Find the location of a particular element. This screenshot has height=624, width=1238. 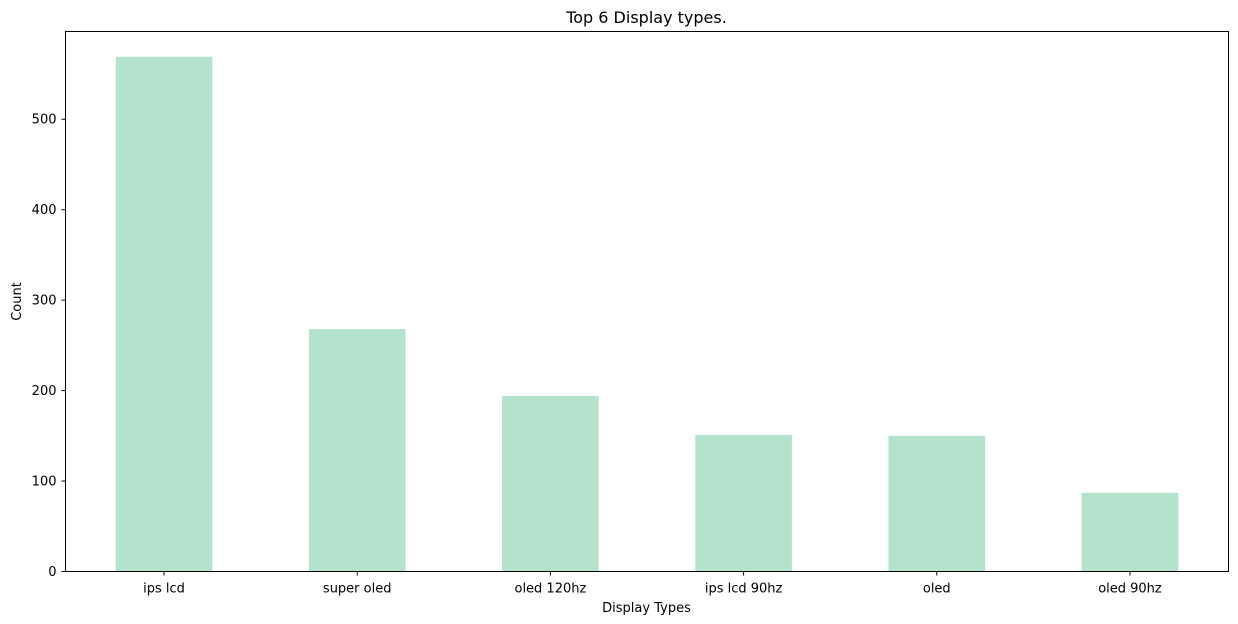

y-tick-label: 100 is located at coordinates (44, 482).